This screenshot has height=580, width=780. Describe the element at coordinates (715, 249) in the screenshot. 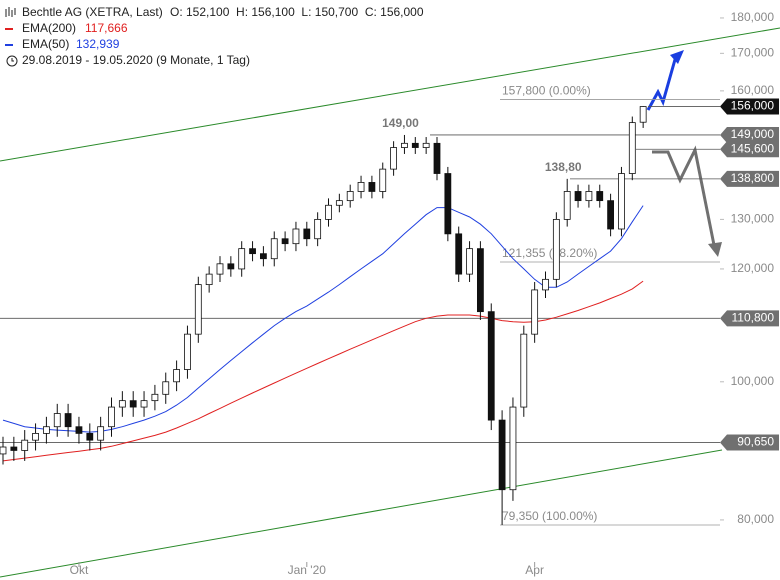

I see `projection-down-head` at that location.